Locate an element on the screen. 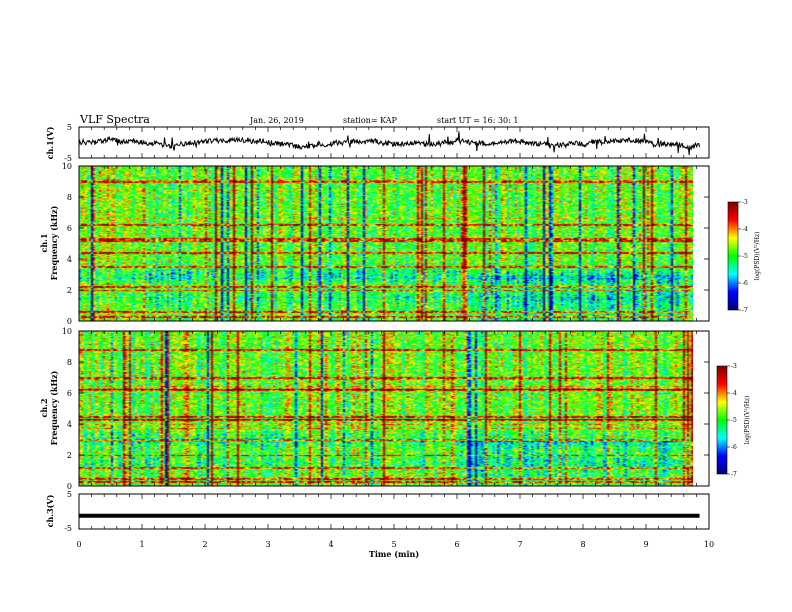 Image resolution: width=792 pixels, height=612 pixels. title: VLF Spectra is located at coordinates (114, 119).